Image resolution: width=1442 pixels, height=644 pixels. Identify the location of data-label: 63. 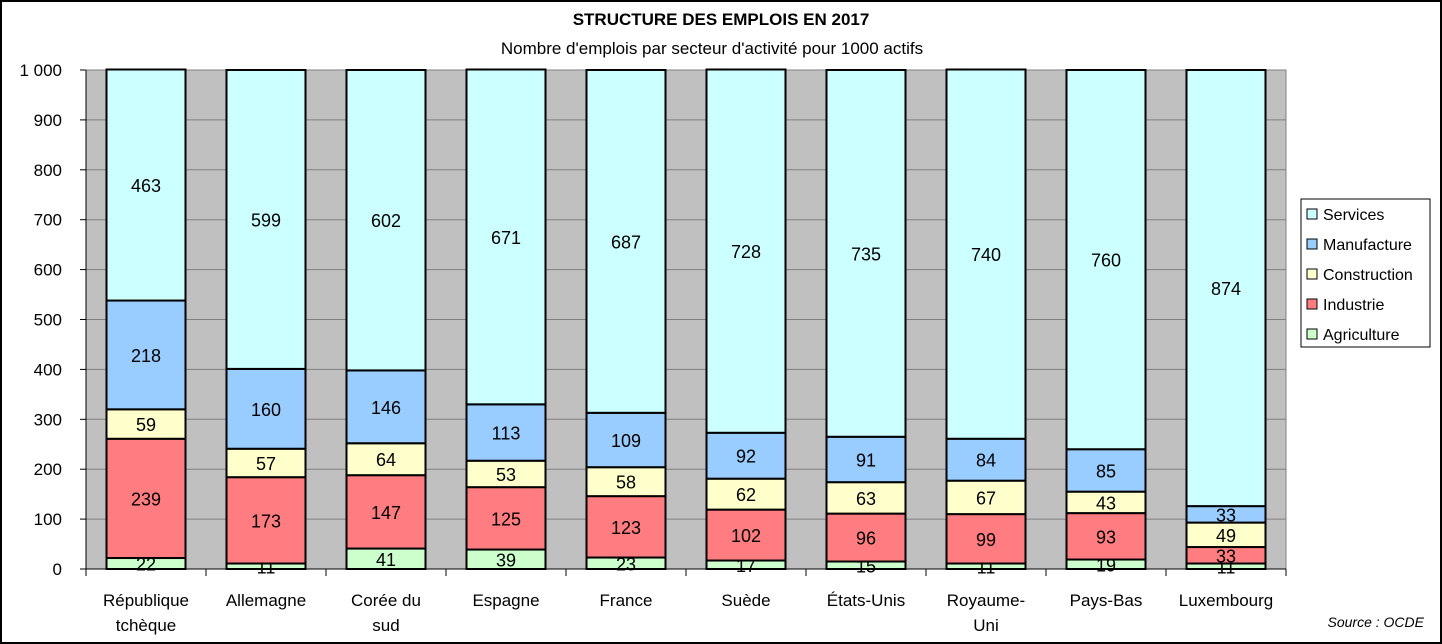
(866, 499).